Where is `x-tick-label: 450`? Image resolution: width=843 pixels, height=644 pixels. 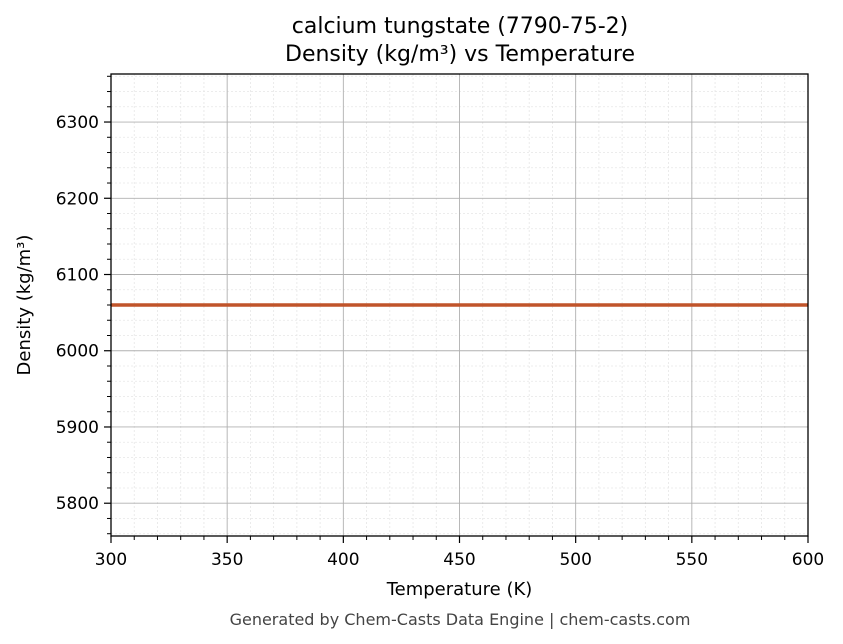
x-tick-label: 450 is located at coordinates (459, 560).